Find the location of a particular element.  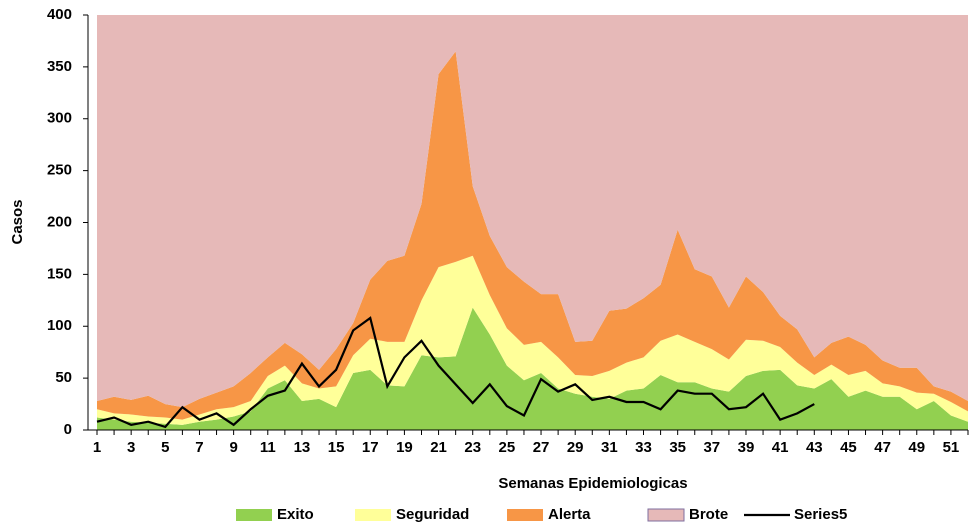

y-tick-label: 250 is located at coordinates (59, 170).